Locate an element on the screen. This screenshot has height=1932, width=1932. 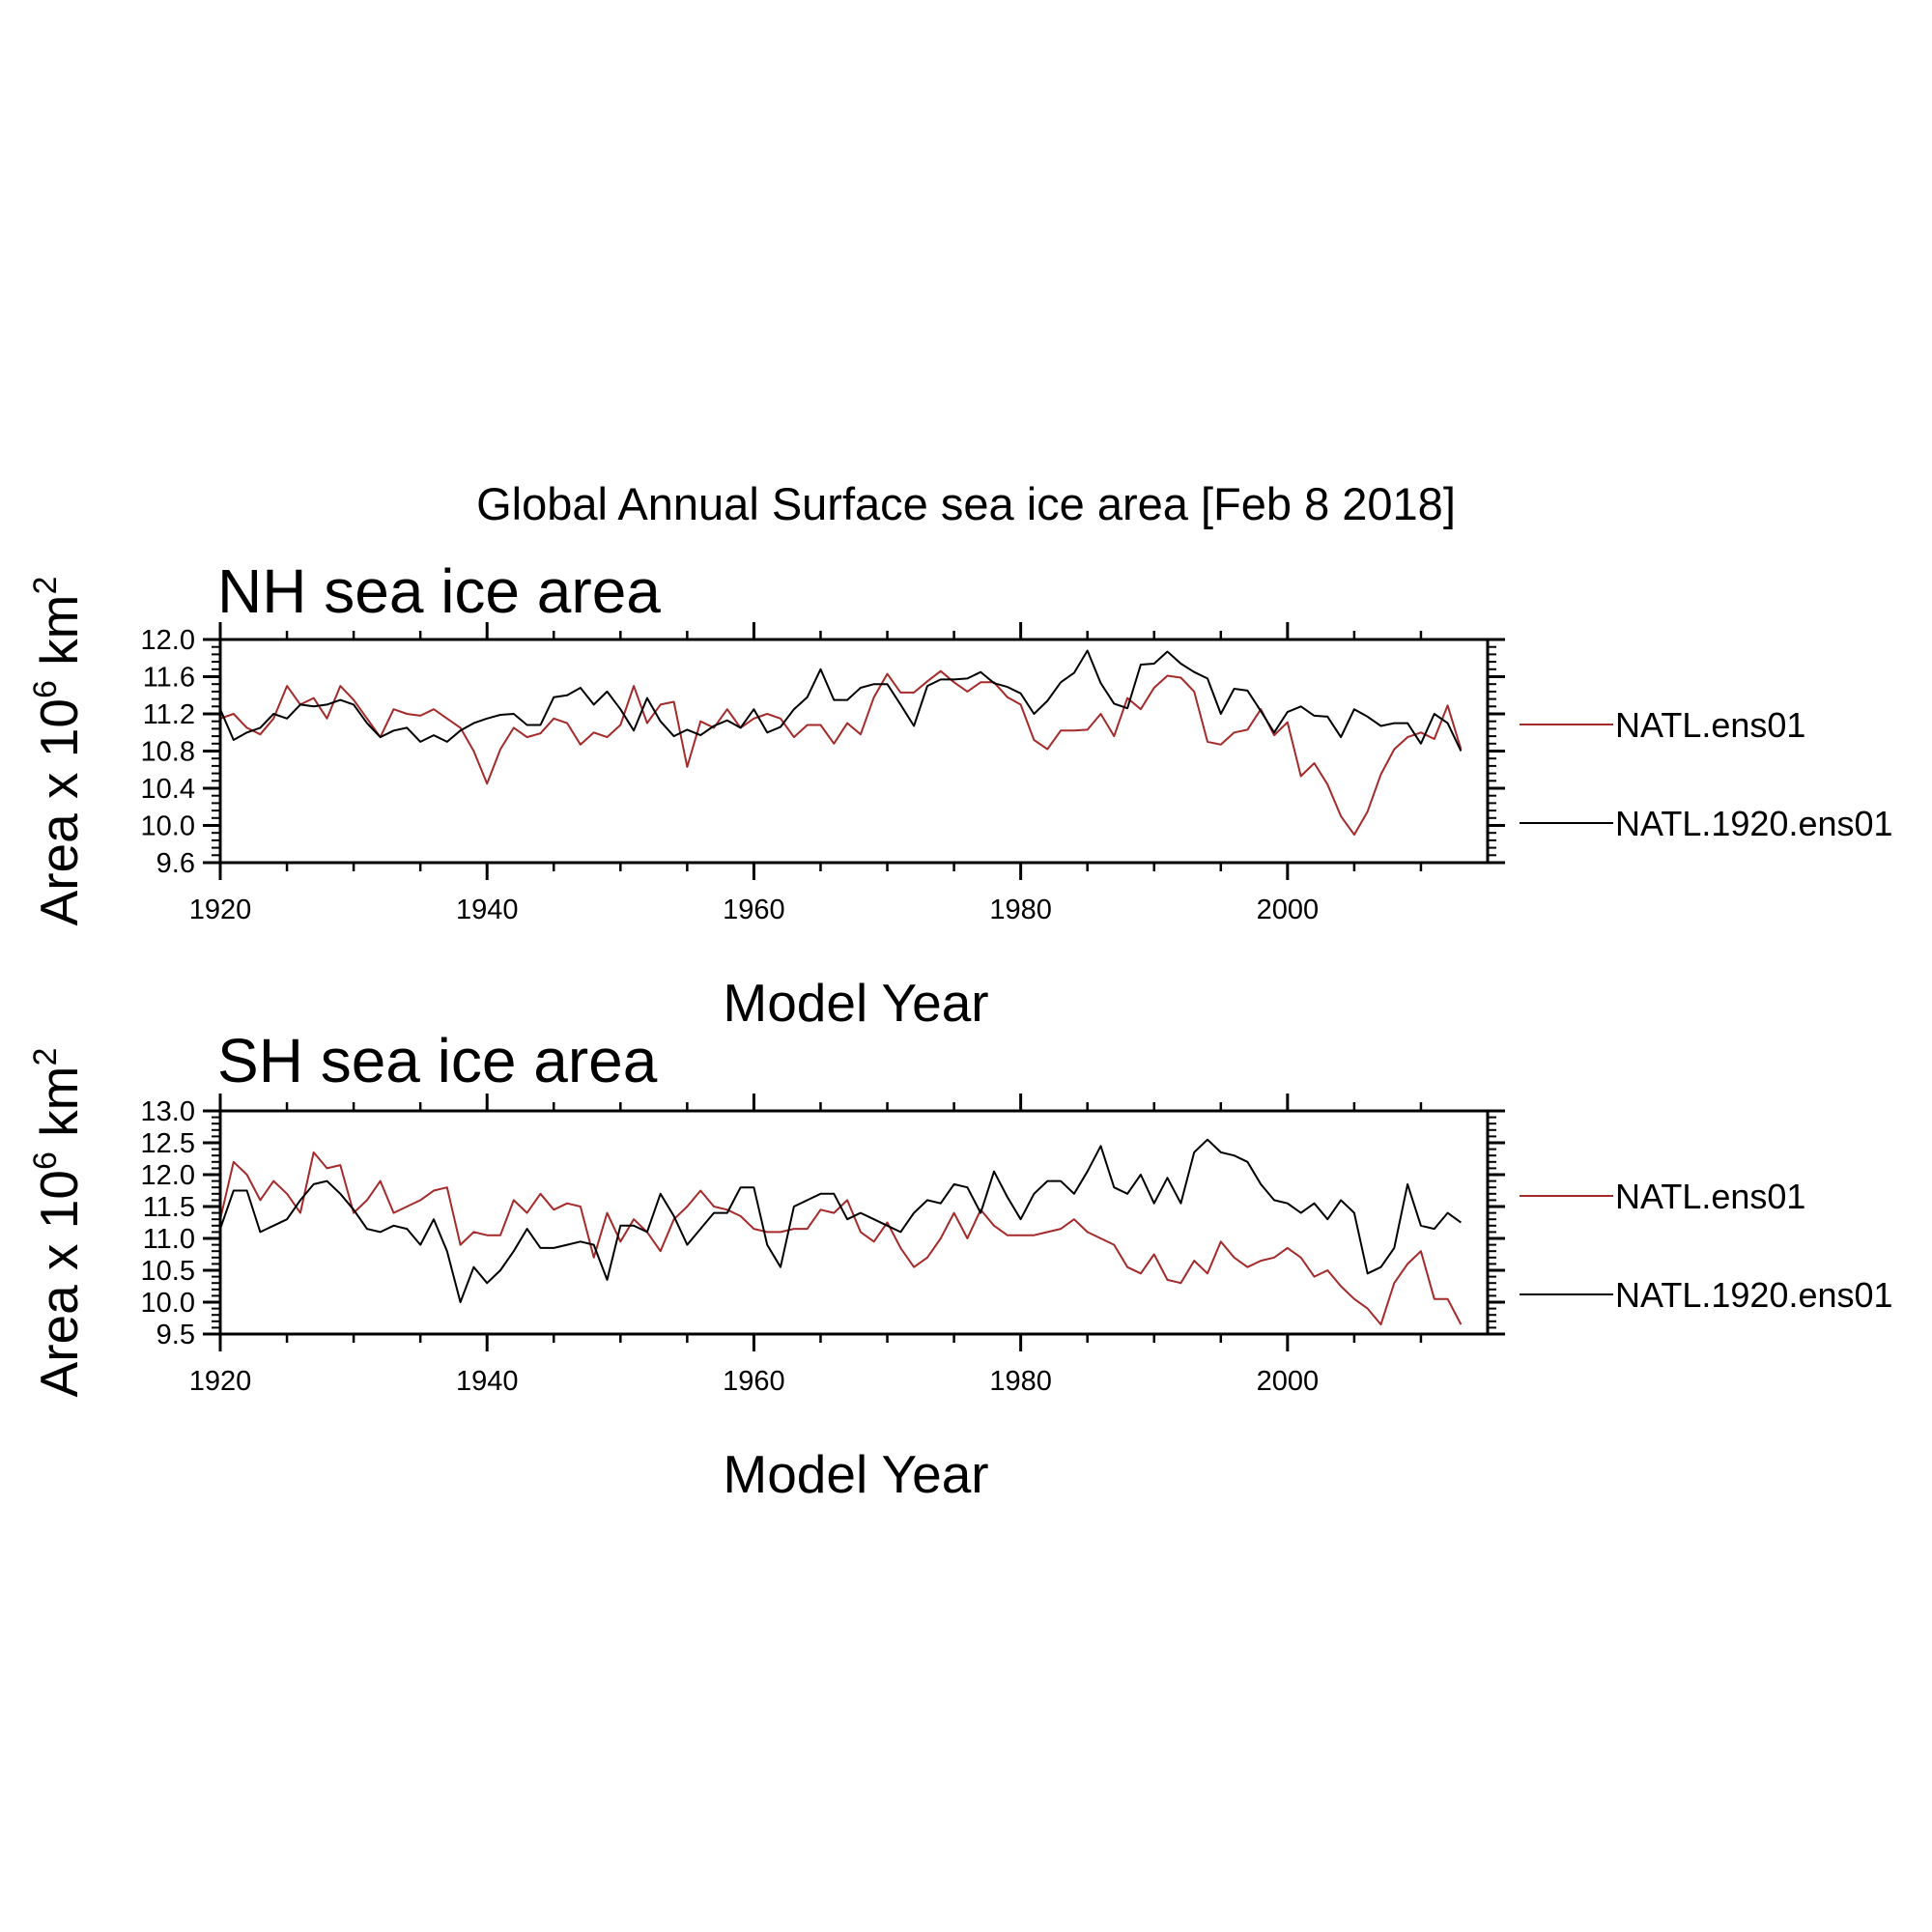
sh-series-lines is located at coordinates (841, 1232).